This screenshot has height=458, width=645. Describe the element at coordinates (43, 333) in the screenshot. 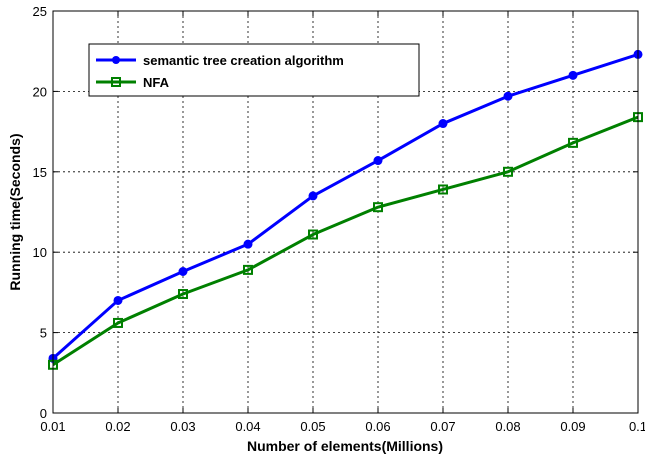

I see `y-tick-label: 5` at that location.